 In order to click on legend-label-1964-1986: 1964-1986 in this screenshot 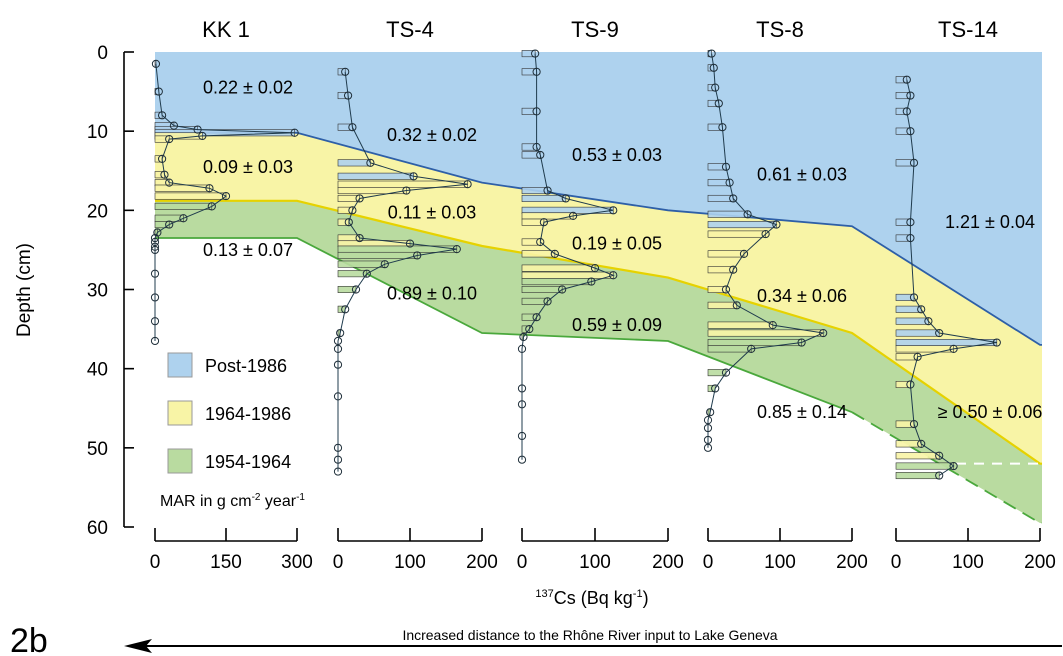, I will do `click(248, 414)`.